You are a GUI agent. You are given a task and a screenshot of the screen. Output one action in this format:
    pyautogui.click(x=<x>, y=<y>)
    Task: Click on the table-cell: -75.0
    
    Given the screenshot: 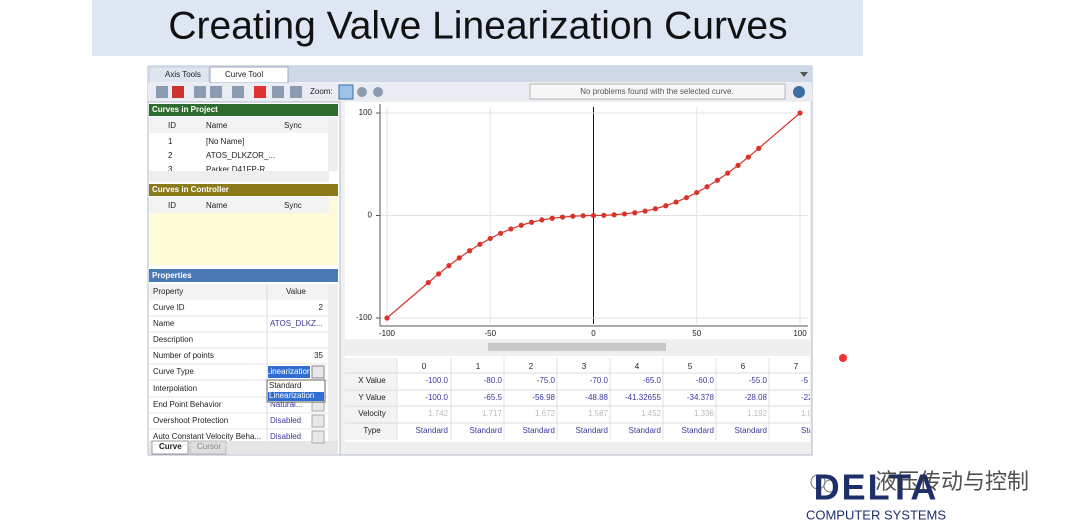 What is the action you would take?
    pyautogui.click(x=546, y=380)
    